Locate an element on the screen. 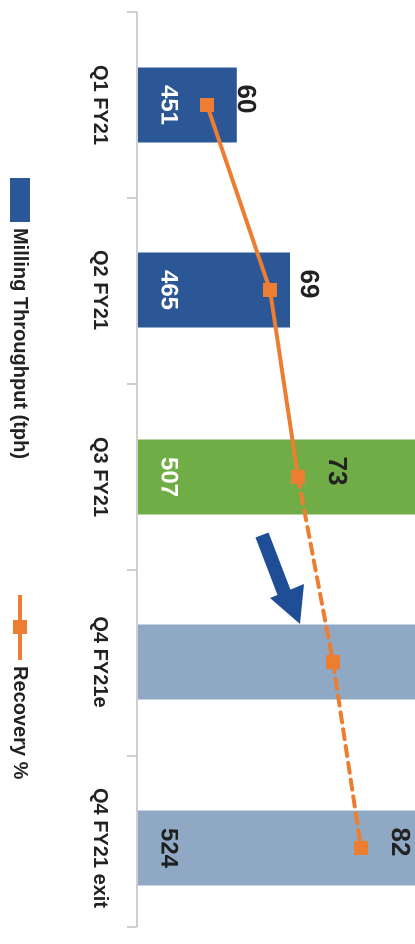  category-tick-label: Q4 FY21 exit is located at coordinates (100, 848).